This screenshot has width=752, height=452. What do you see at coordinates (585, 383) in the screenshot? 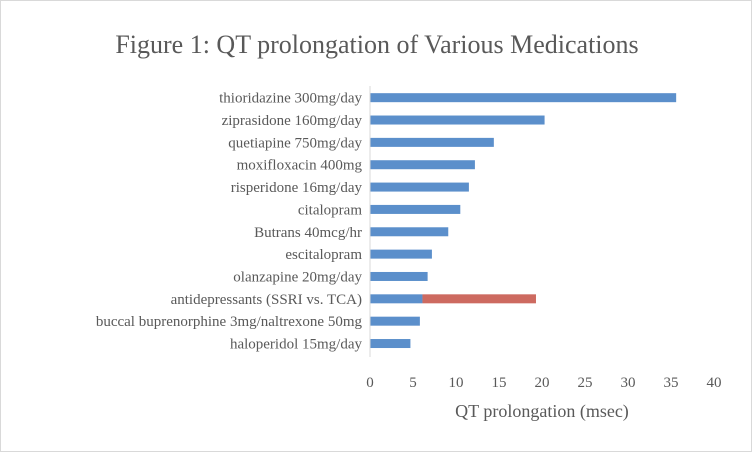
I see `x-tick-label: 25` at bounding box center [585, 383].